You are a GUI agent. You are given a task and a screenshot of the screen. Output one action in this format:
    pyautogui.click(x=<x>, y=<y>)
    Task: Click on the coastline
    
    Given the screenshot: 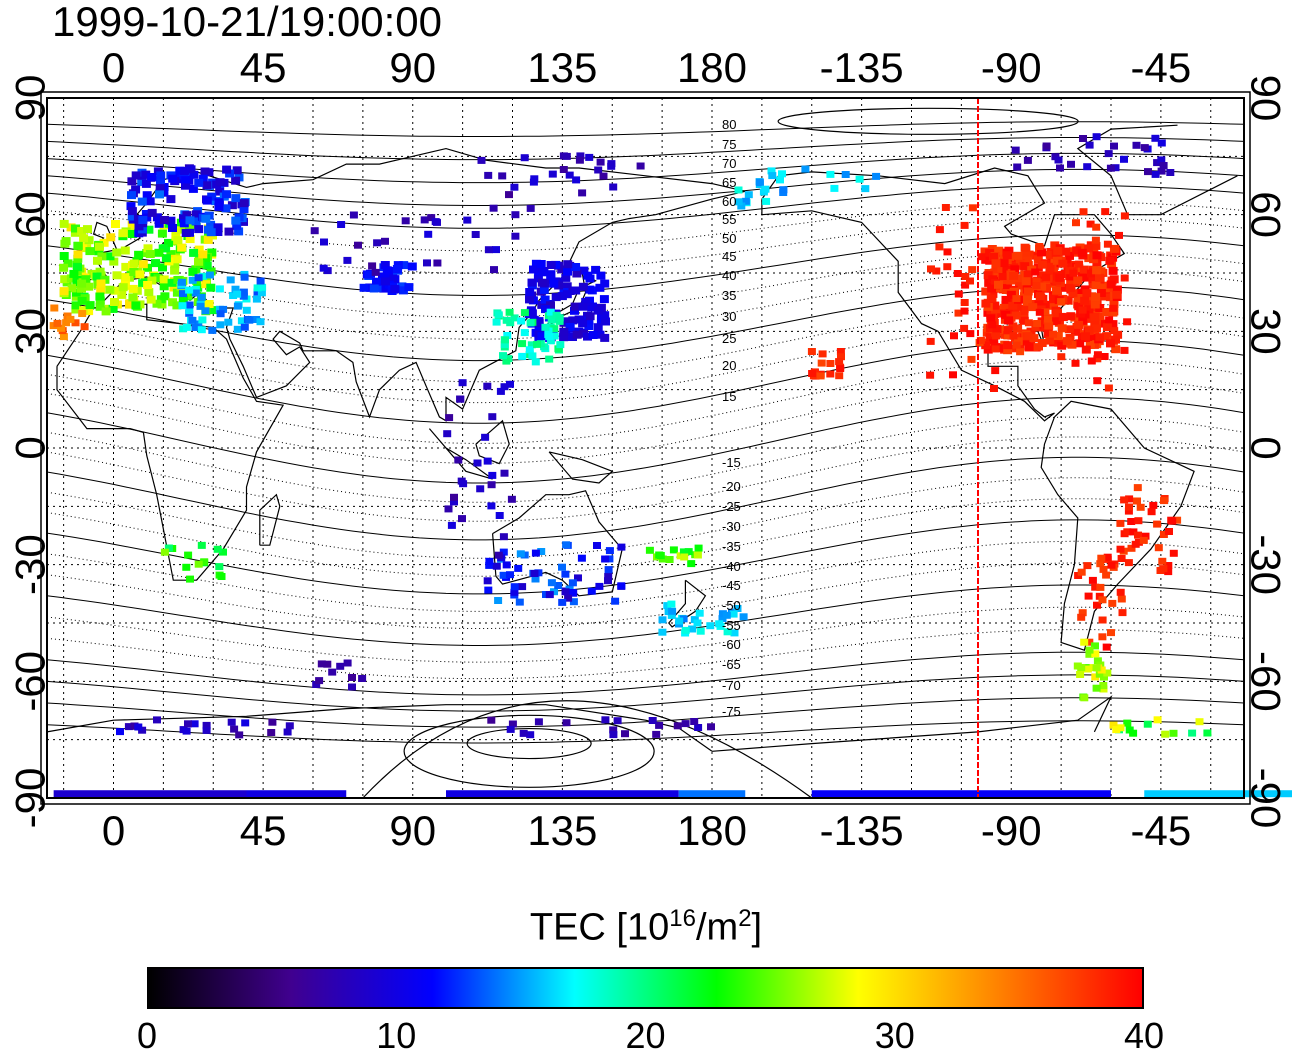 What is the action you would take?
    pyautogui.click(x=412, y=284)
    